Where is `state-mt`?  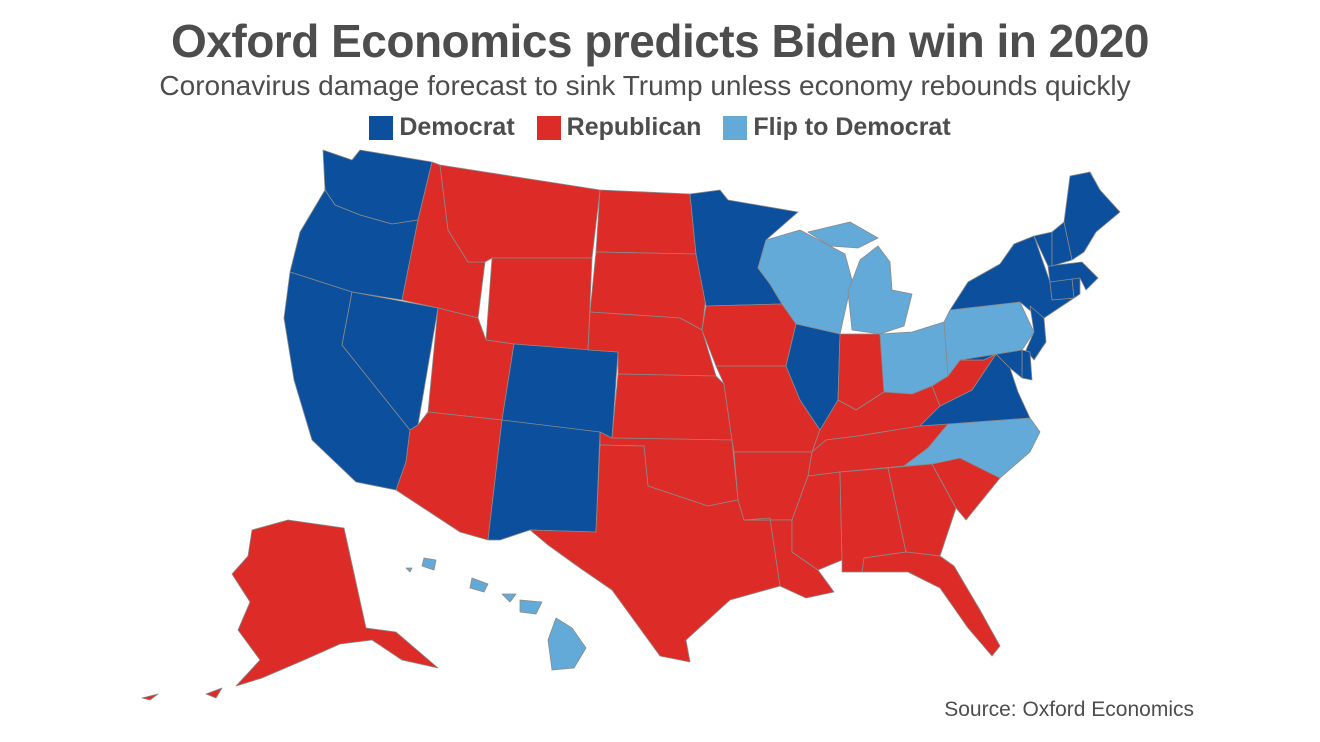 state-mt is located at coordinates (520, 213).